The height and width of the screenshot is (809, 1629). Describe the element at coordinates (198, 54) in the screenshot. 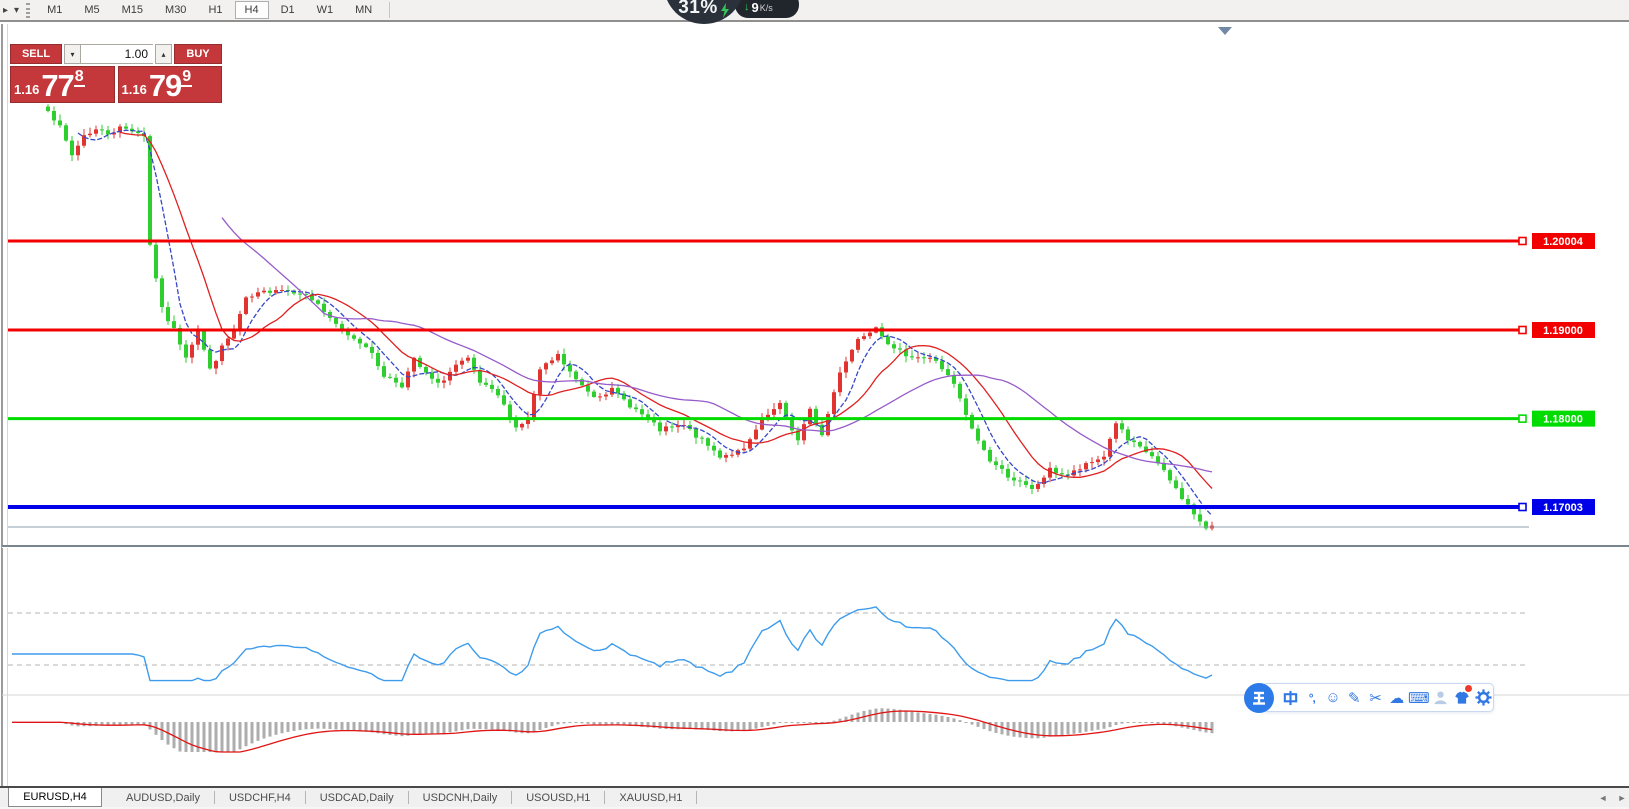

I see `buy-button: BUY` at that location.